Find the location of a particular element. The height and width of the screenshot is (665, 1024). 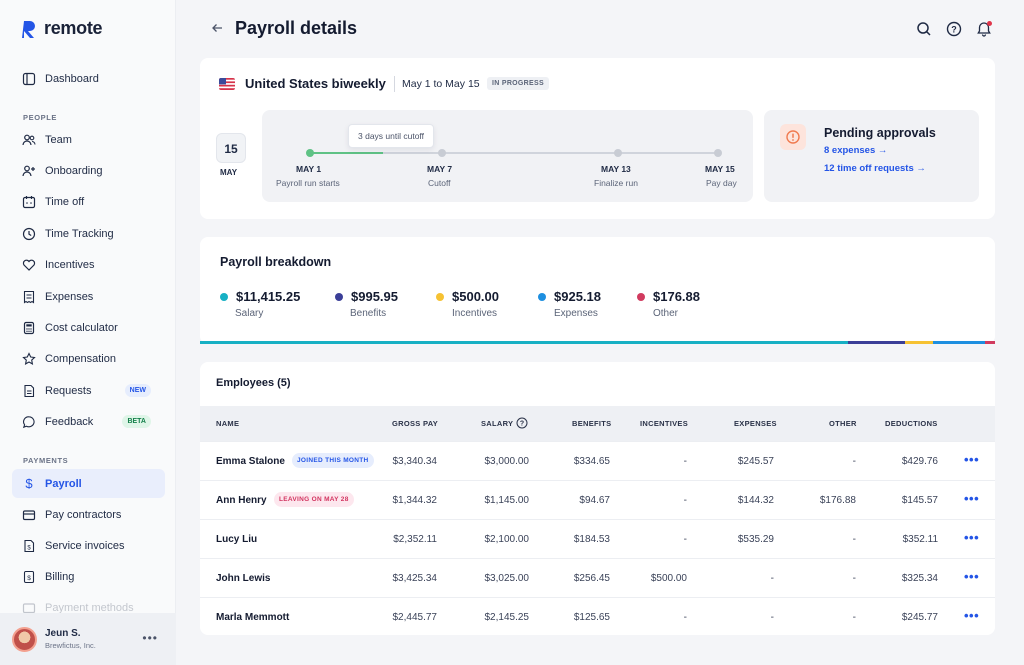

sidebar-item-dashboard: Dashboard is located at coordinates (88, 78).